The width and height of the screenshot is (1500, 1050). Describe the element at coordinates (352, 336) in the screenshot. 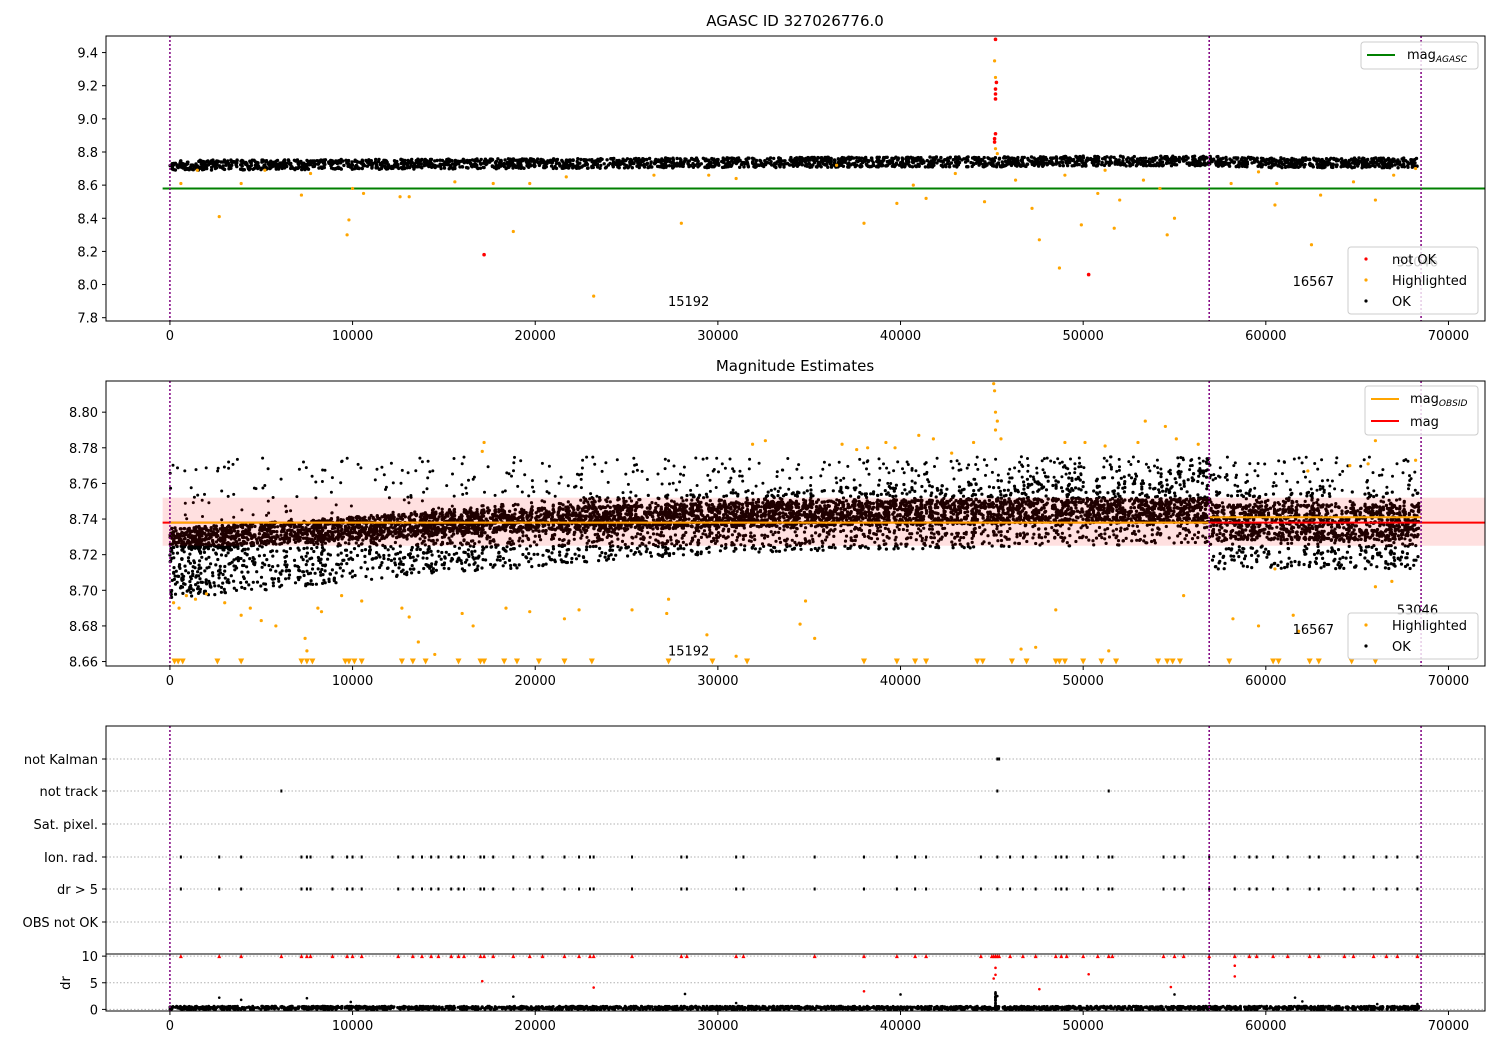

I see `x-tick-label: 10000` at that location.